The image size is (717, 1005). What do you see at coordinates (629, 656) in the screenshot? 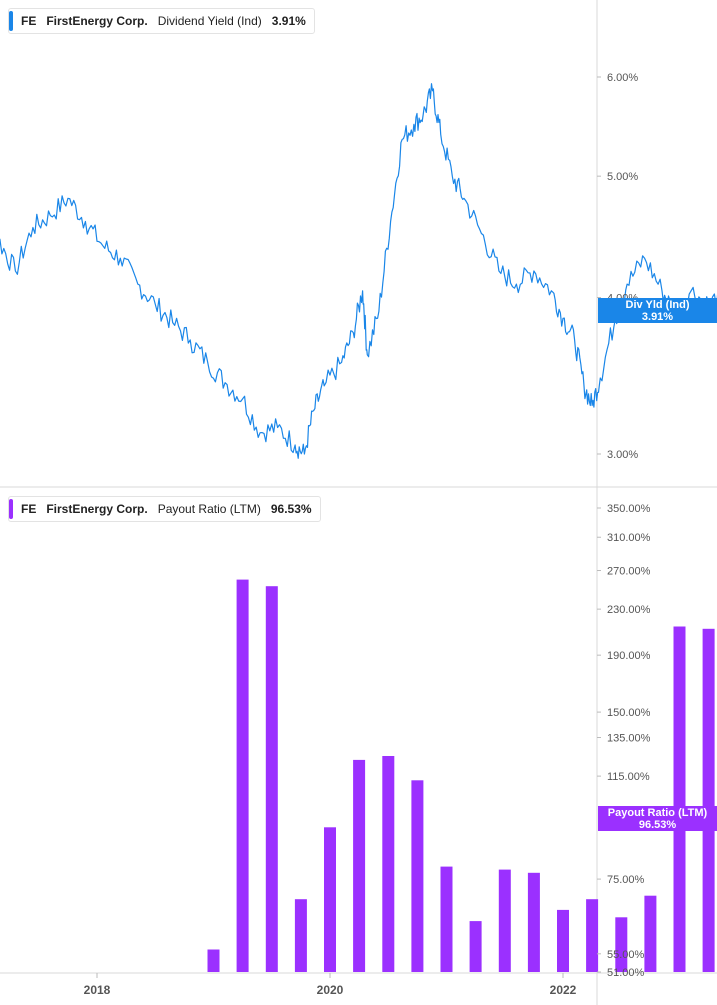
I see `y-tick-label: 190.00%` at bounding box center [629, 656].